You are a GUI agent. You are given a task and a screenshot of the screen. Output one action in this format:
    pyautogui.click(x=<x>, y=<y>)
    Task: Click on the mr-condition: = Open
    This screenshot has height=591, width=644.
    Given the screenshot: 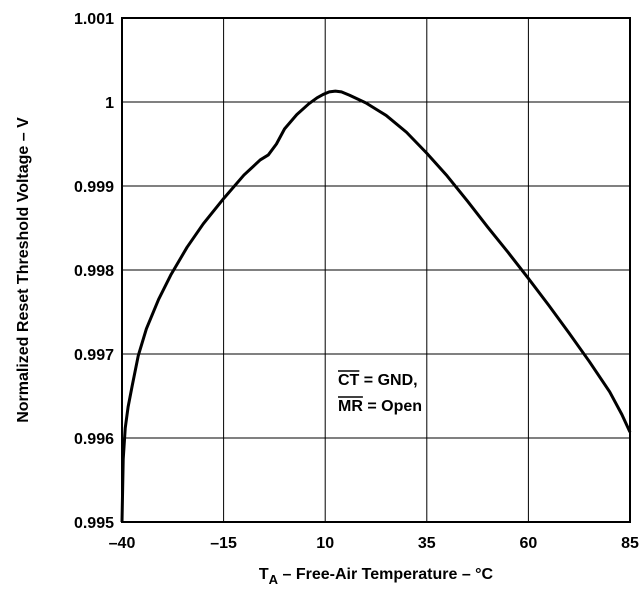 What is the action you would take?
    pyautogui.click(x=392, y=406)
    